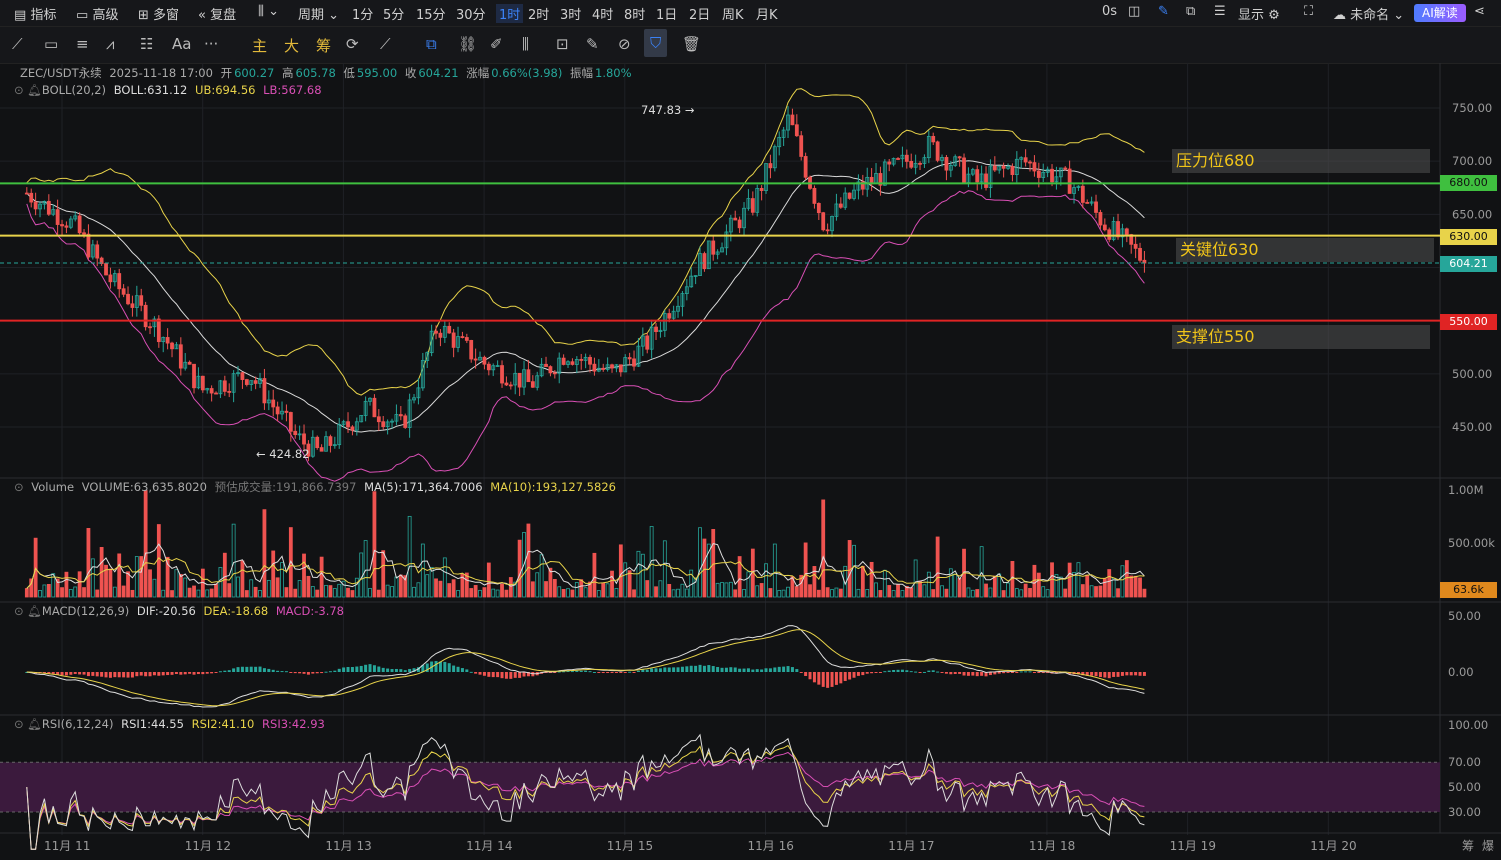 The image size is (1501, 860). I want to click on share-icon: ⋖, so click(1479, 11).